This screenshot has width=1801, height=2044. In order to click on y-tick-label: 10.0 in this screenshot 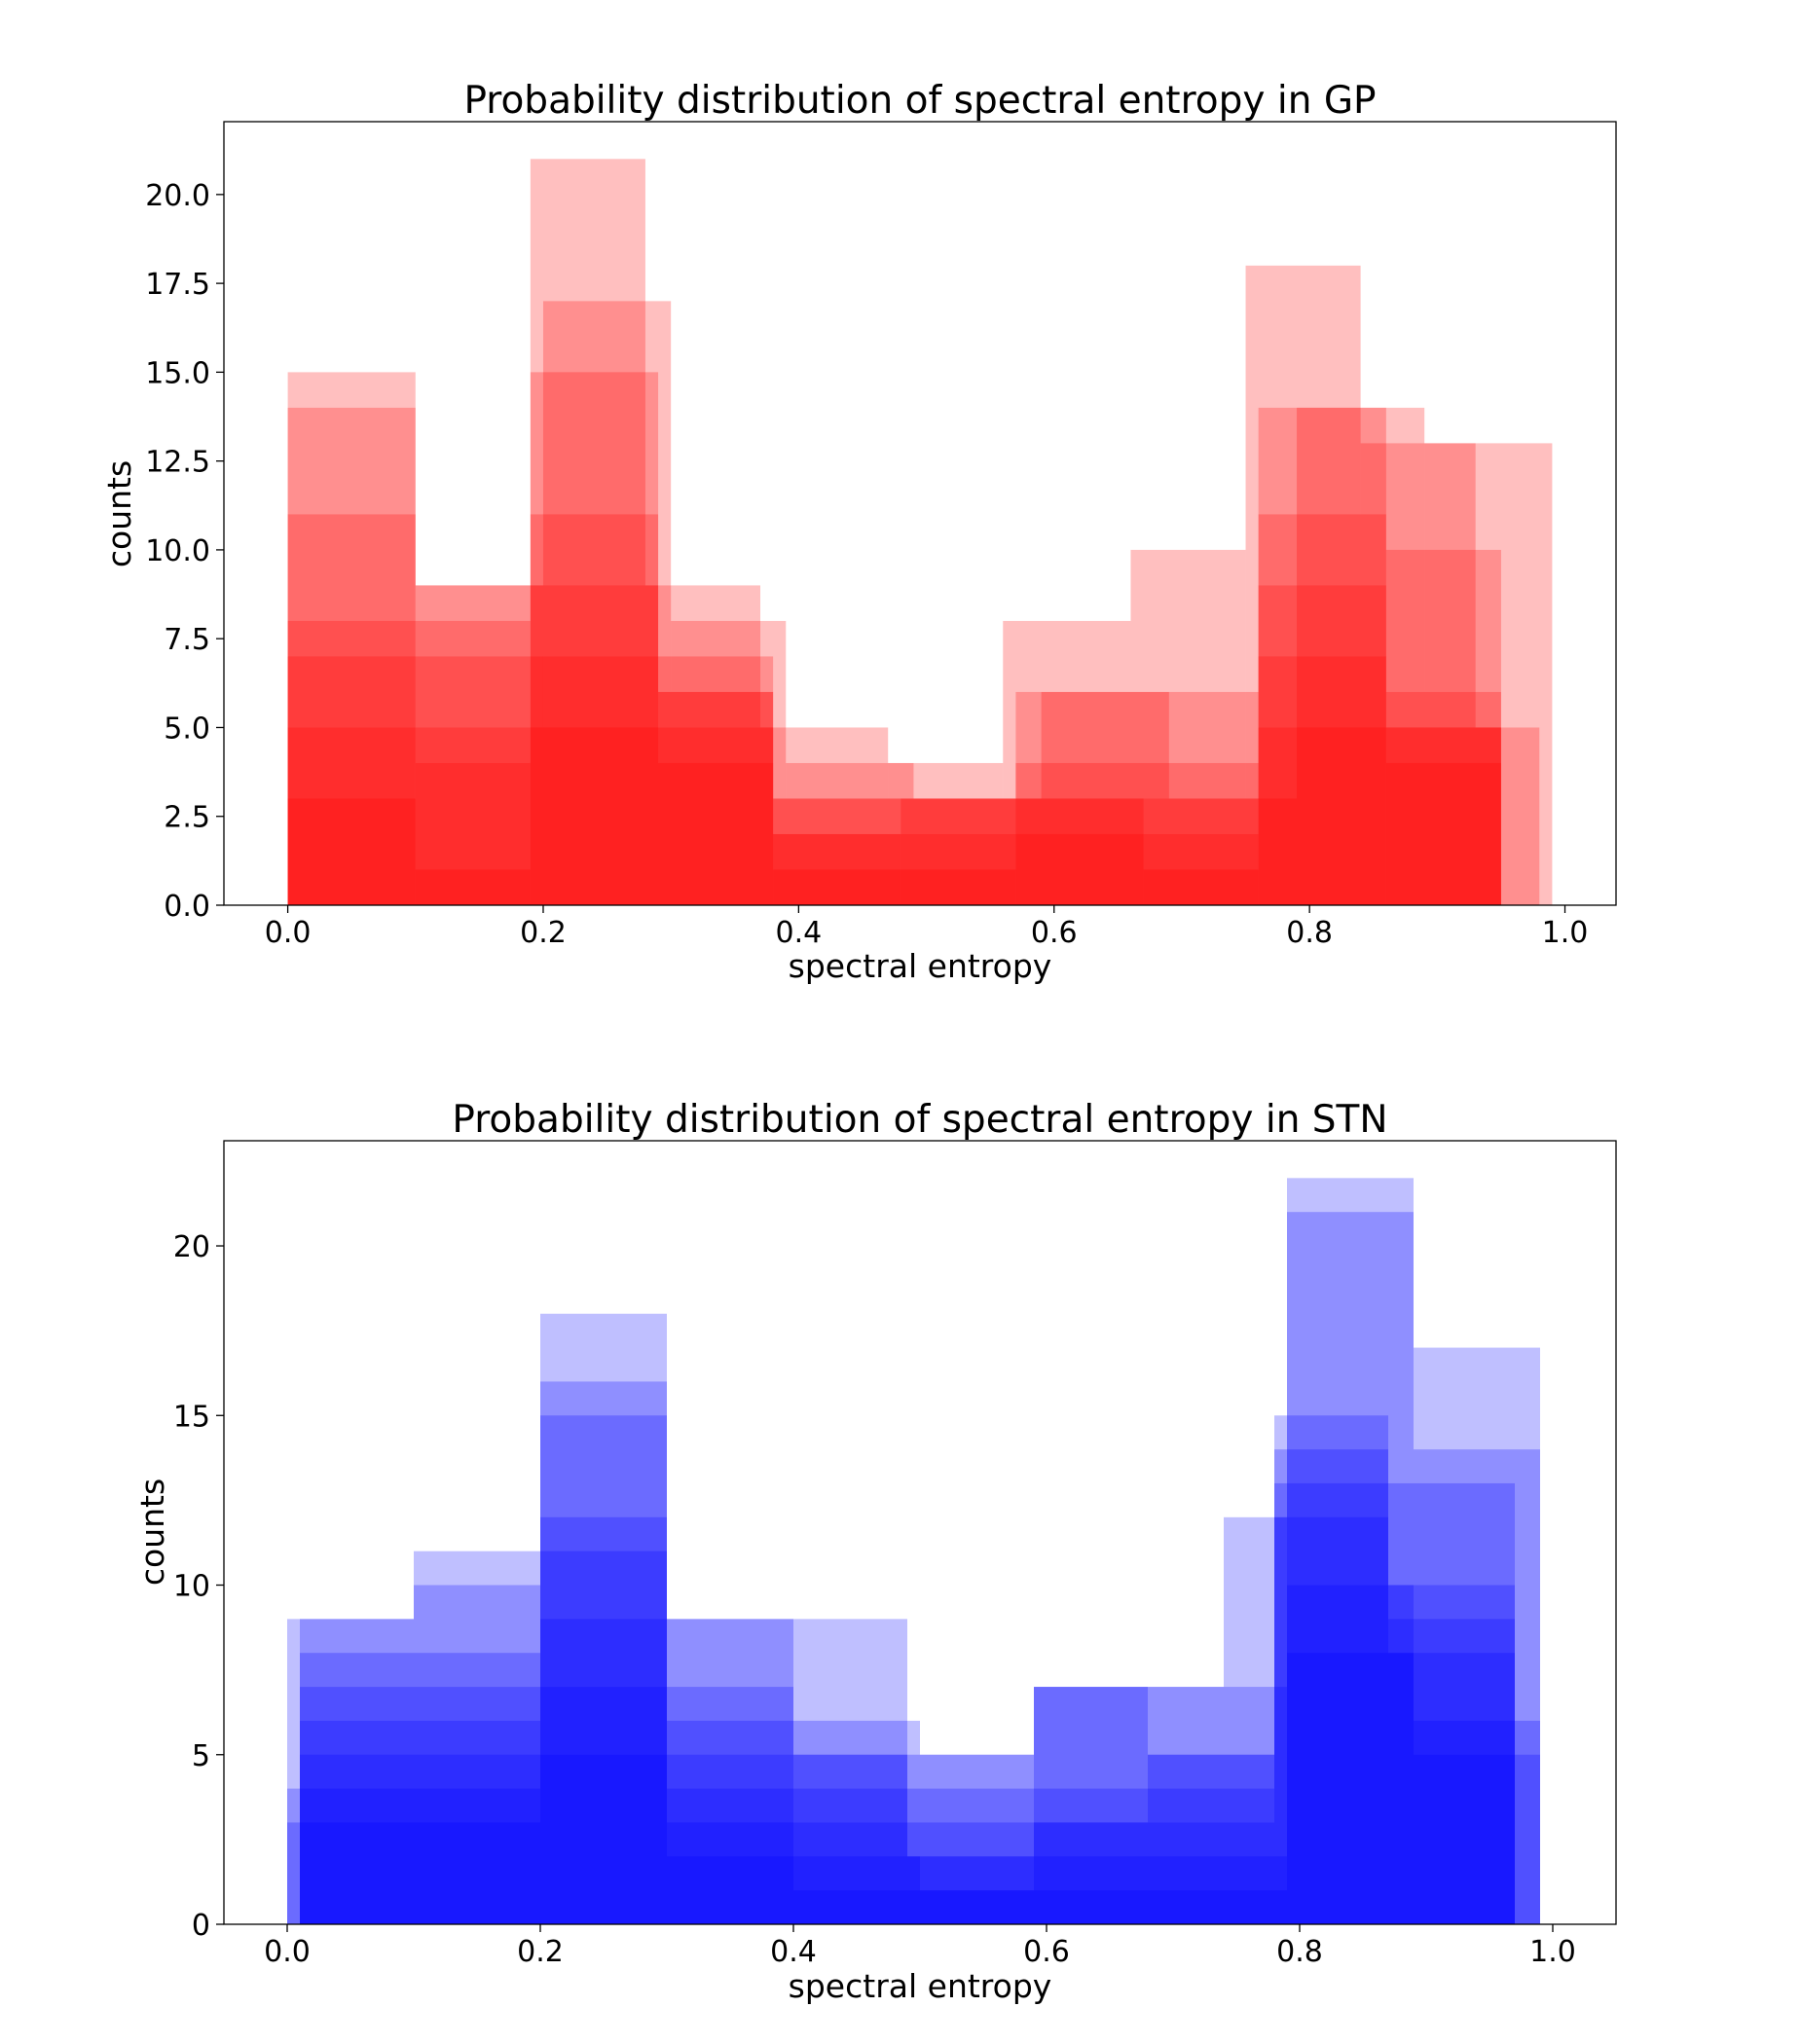, I will do `click(178, 551)`.